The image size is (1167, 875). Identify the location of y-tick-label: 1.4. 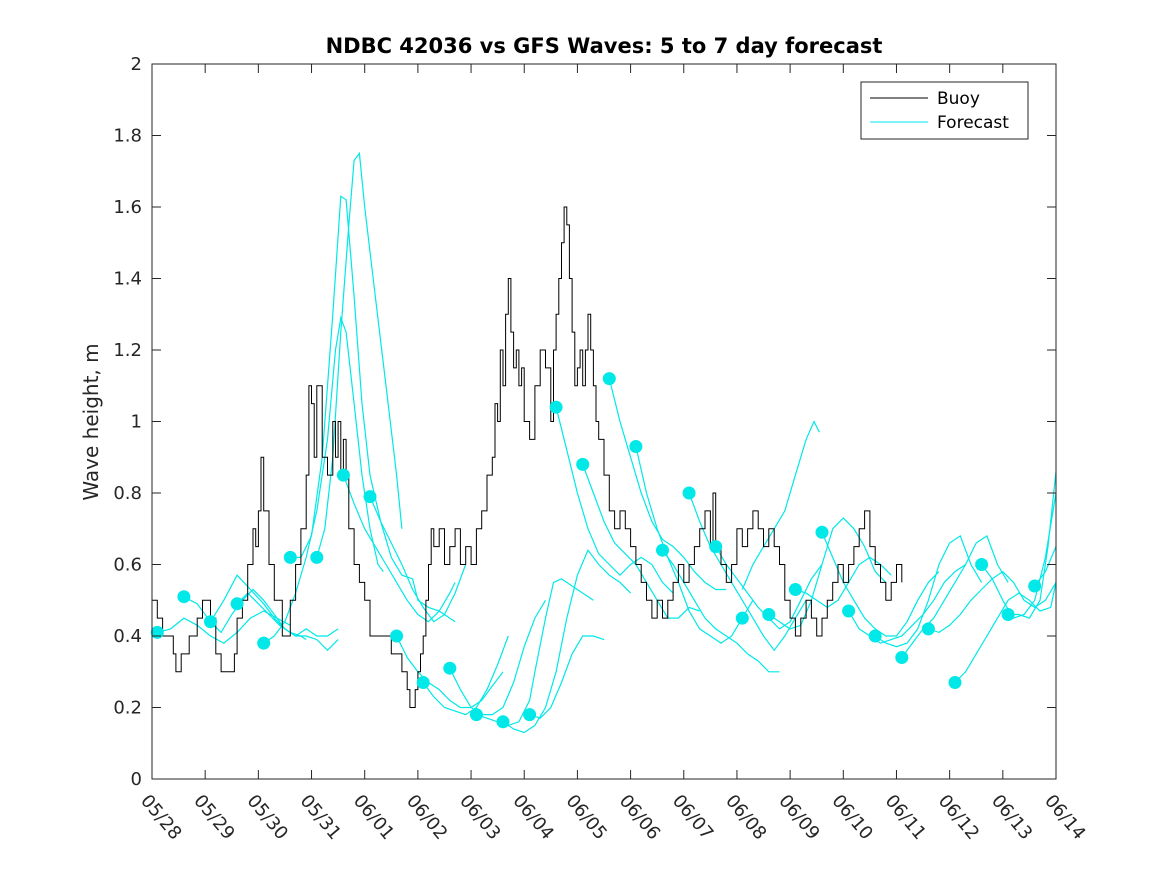
(127, 279).